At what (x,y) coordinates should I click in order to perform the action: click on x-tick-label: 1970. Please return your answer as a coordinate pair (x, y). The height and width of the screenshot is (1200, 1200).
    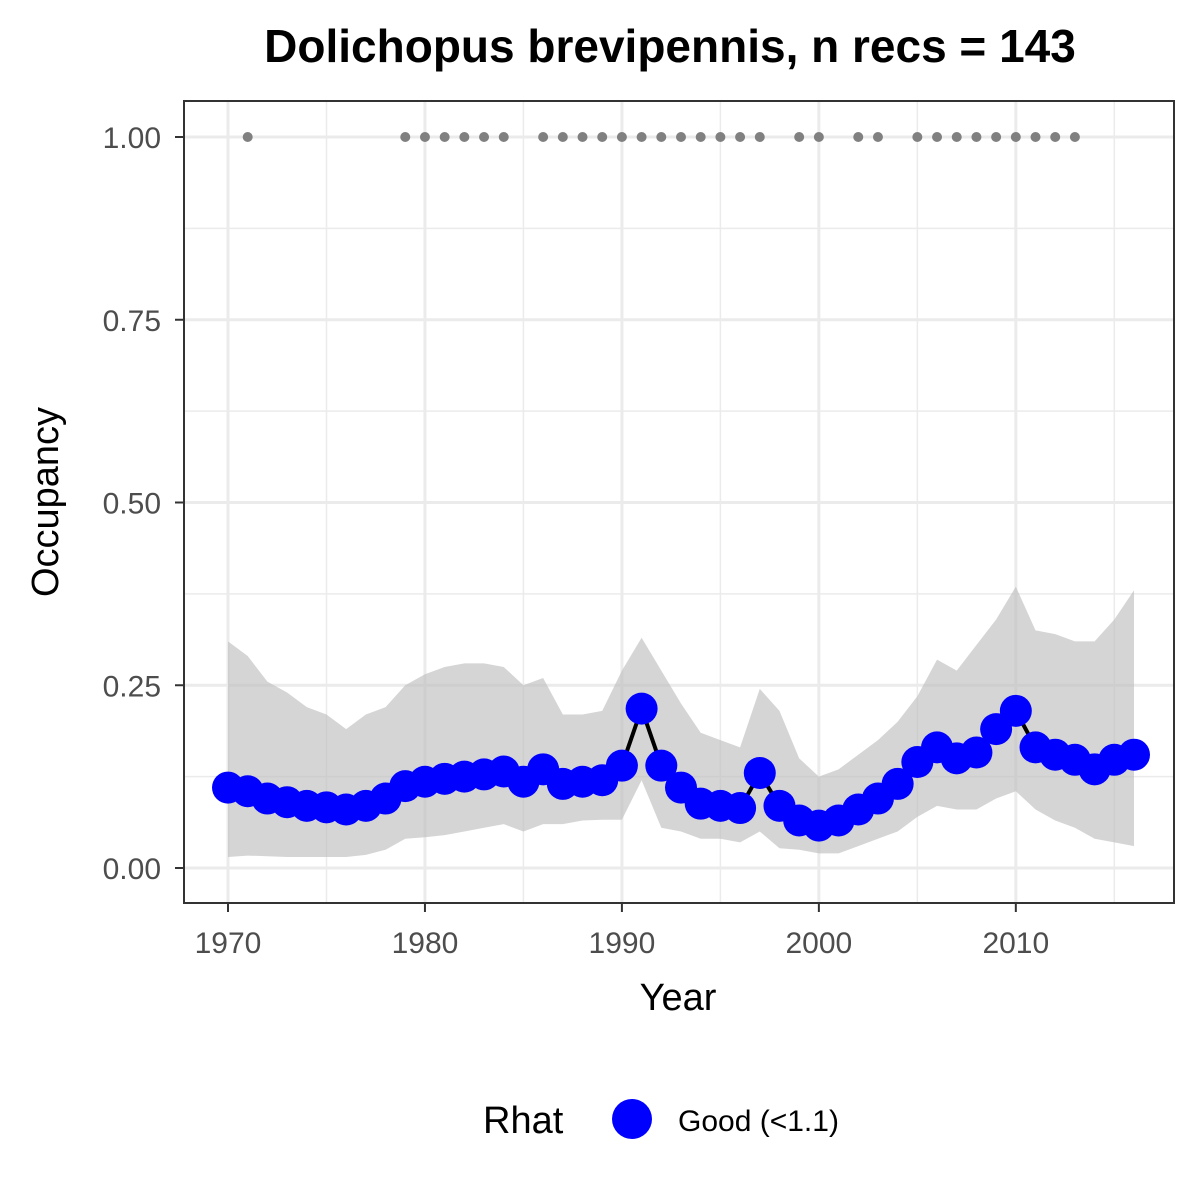
    Looking at the image, I should click on (228, 943).